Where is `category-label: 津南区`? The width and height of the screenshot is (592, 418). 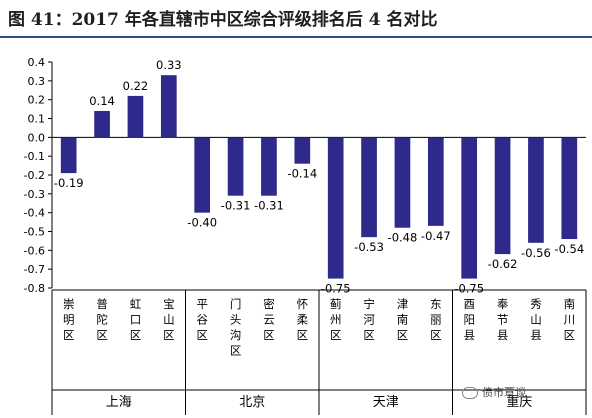 category-label: 津南区 is located at coordinates (402, 321).